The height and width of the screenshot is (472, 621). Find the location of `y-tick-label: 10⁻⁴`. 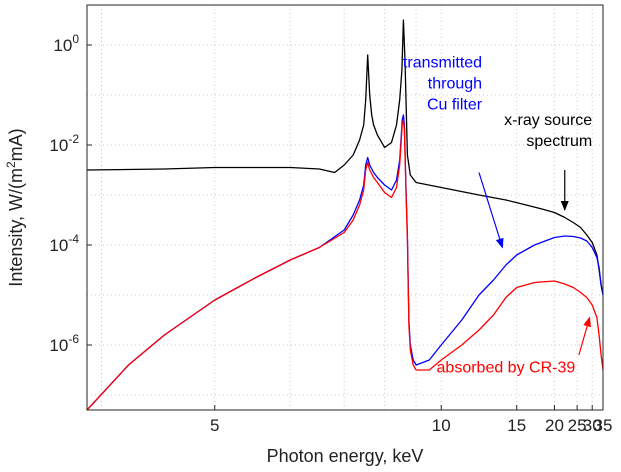

y-tick-label: 10⁻⁴ is located at coordinates (64, 243).